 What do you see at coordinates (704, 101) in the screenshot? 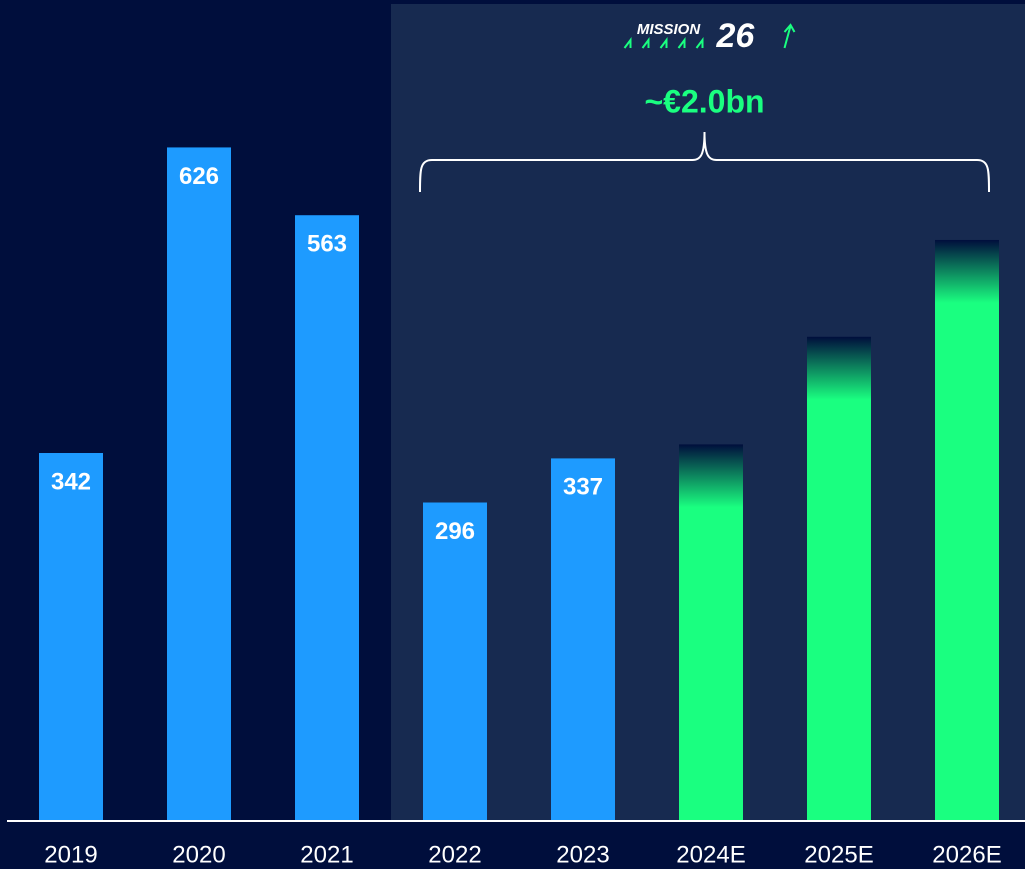
I see `annotation: ~€2.0bn` at bounding box center [704, 101].